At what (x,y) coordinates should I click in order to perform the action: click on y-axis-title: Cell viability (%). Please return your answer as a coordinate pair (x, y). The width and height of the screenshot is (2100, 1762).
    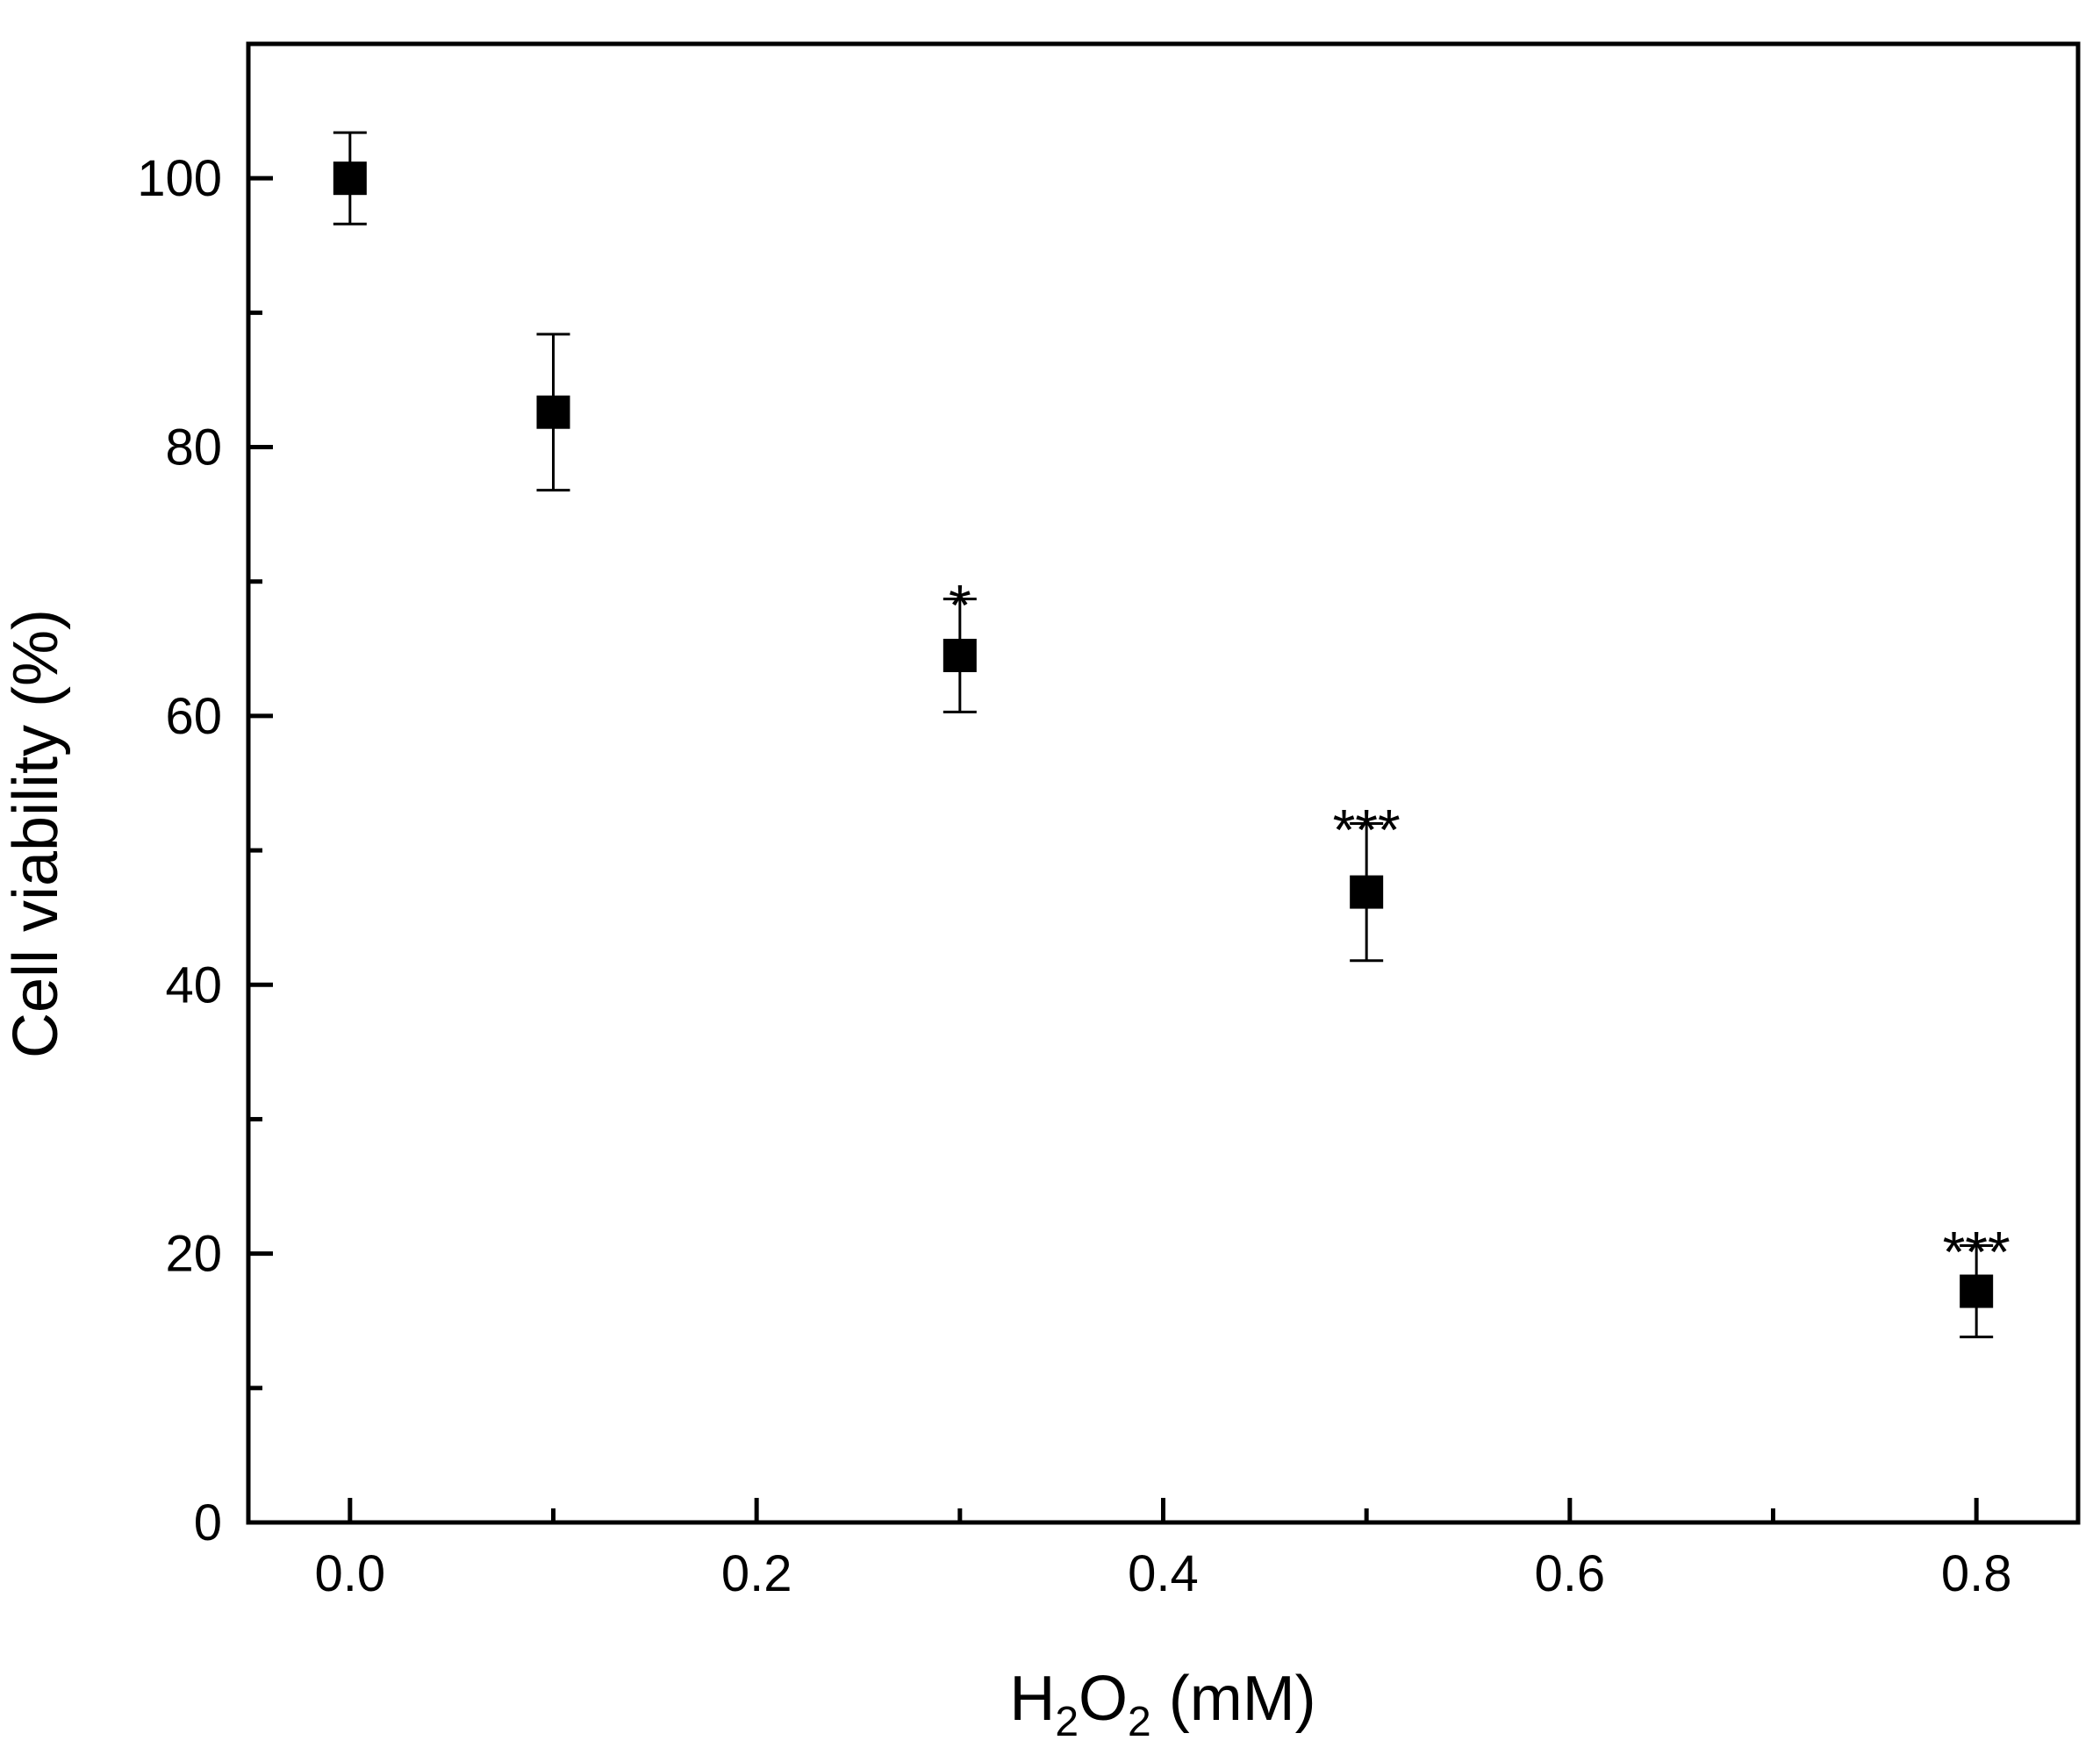
    Looking at the image, I should click on (36, 834).